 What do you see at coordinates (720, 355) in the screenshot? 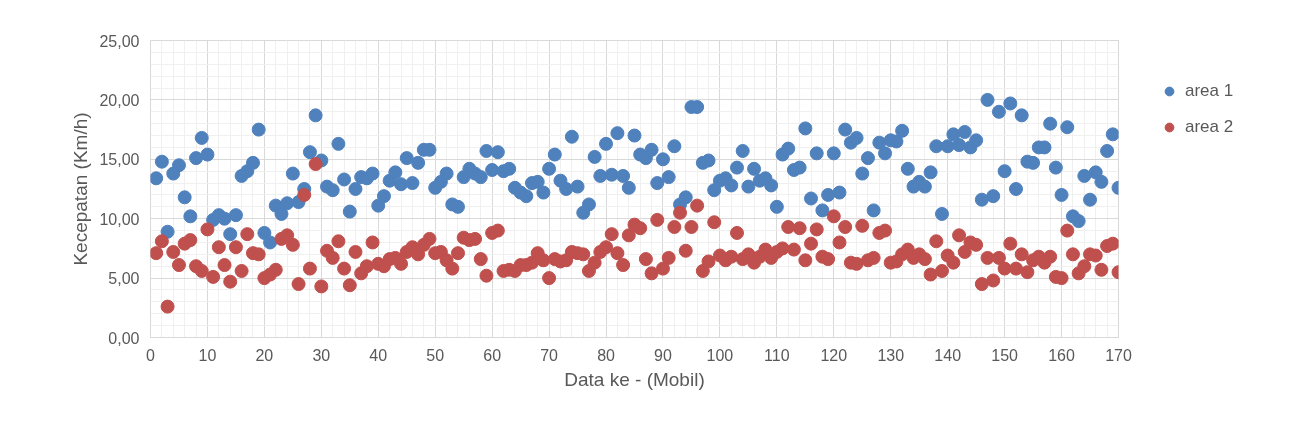
I see `x-tick-label: 100` at bounding box center [720, 355].